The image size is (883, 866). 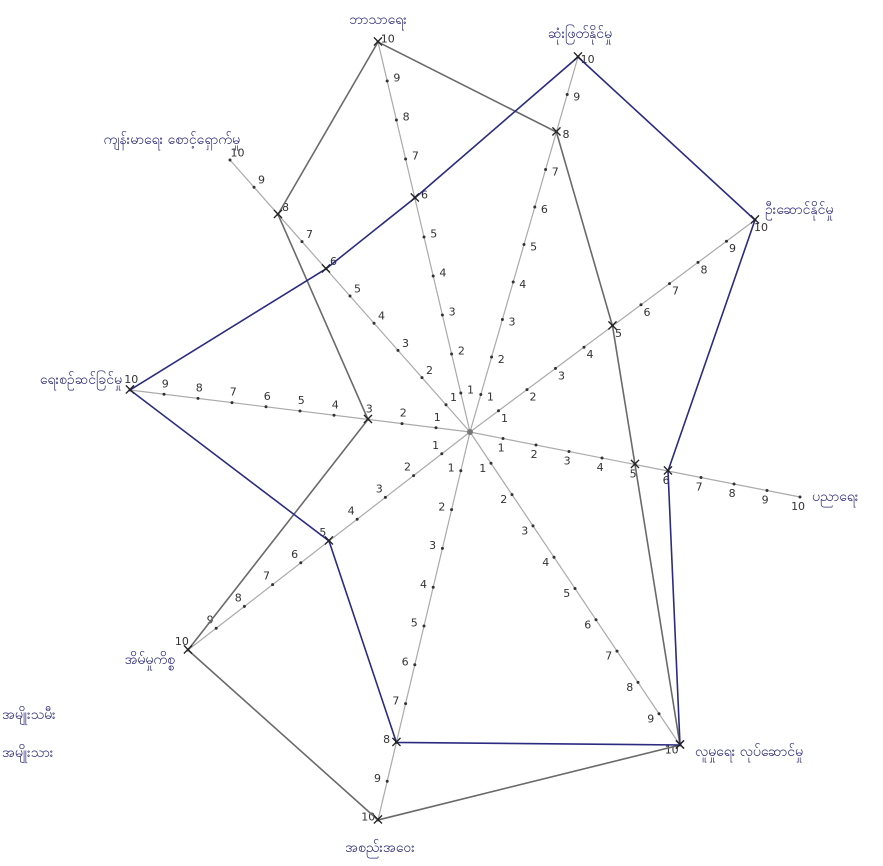 I want to click on axis-label: ကျန်းမာရေး စောင့်ရှောက်မှု, so click(x=172, y=141).